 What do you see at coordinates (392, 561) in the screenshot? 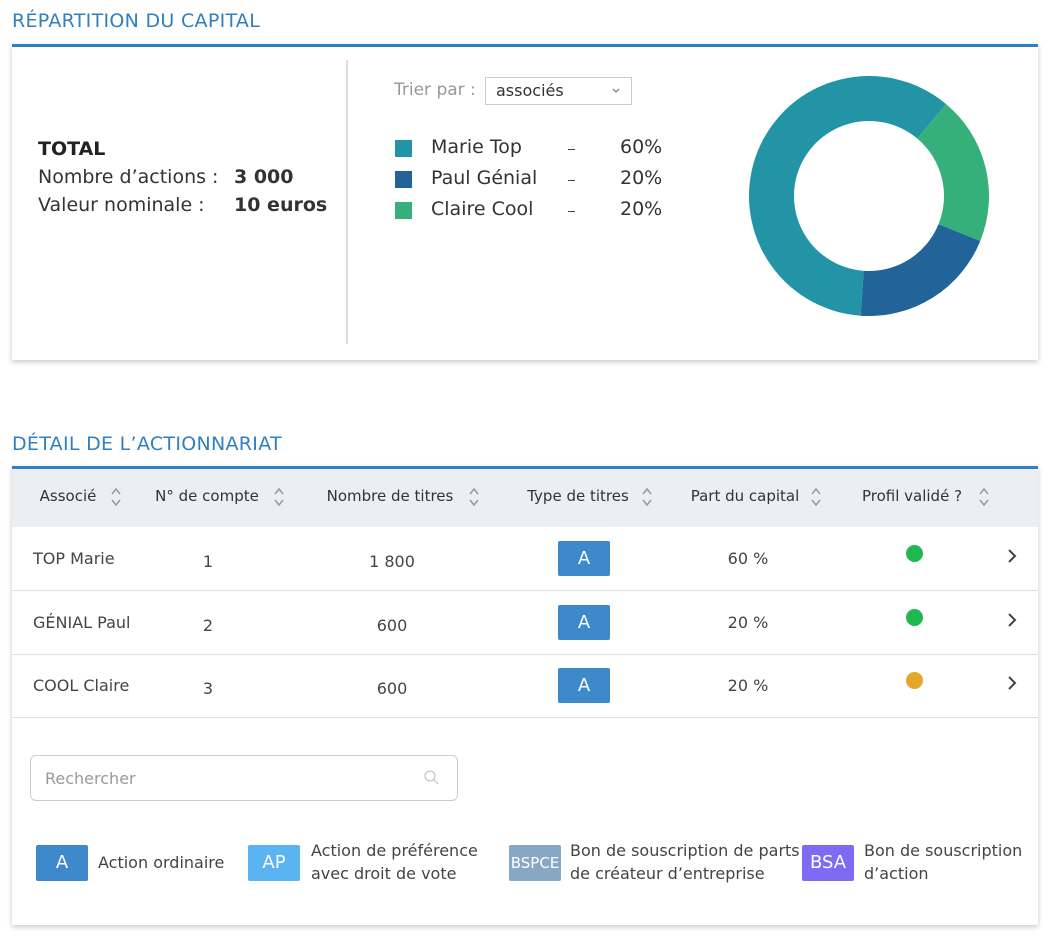
I see `cell-titres: 1 800` at bounding box center [392, 561].